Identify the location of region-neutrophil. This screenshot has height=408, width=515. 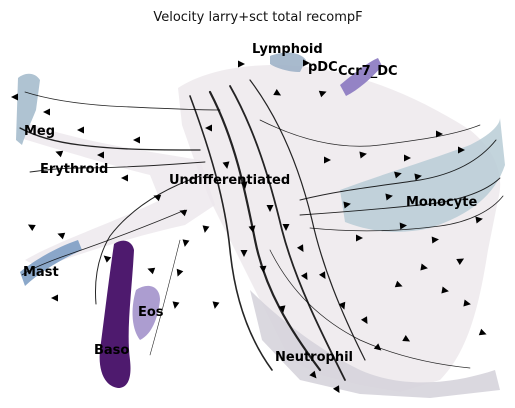
(375, 344).